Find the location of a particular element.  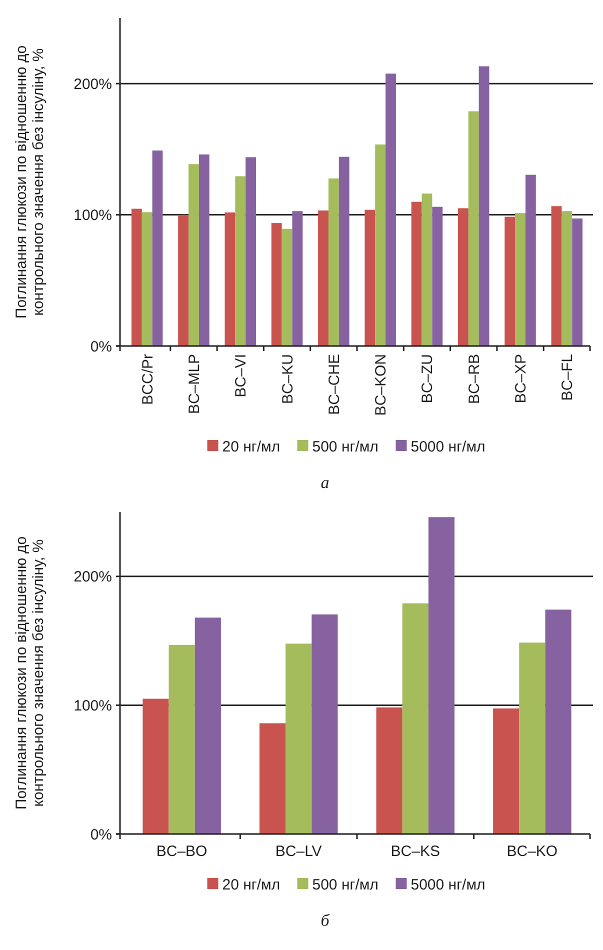

x-tick-label: BC–KON is located at coordinates (381, 385).